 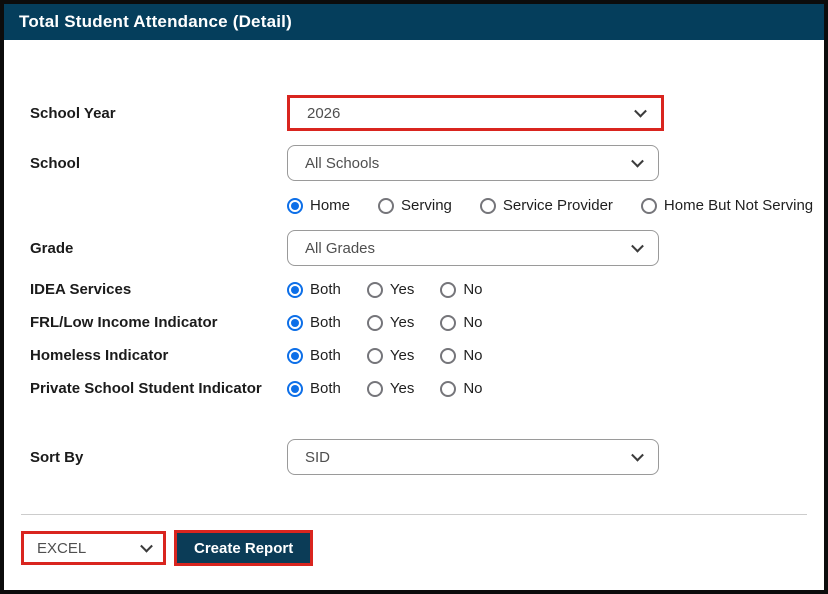 What do you see at coordinates (324, 113) in the screenshot?
I see `school-year-select-value: 2026` at bounding box center [324, 113].